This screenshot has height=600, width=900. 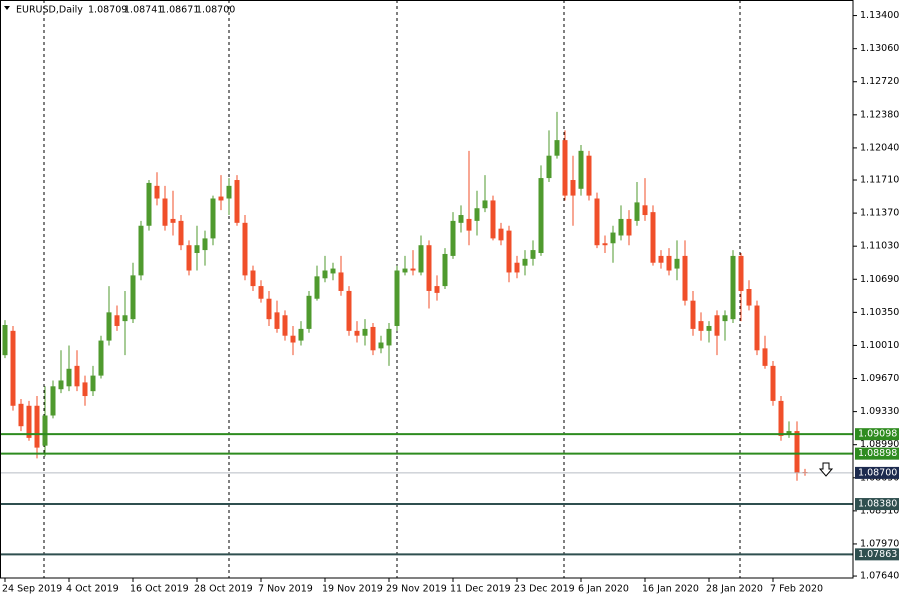 What do you see at coordinates (879, 213) in the screenshot?
I see `y-tick-label: 1.11370` at bounding box center [879, 213].